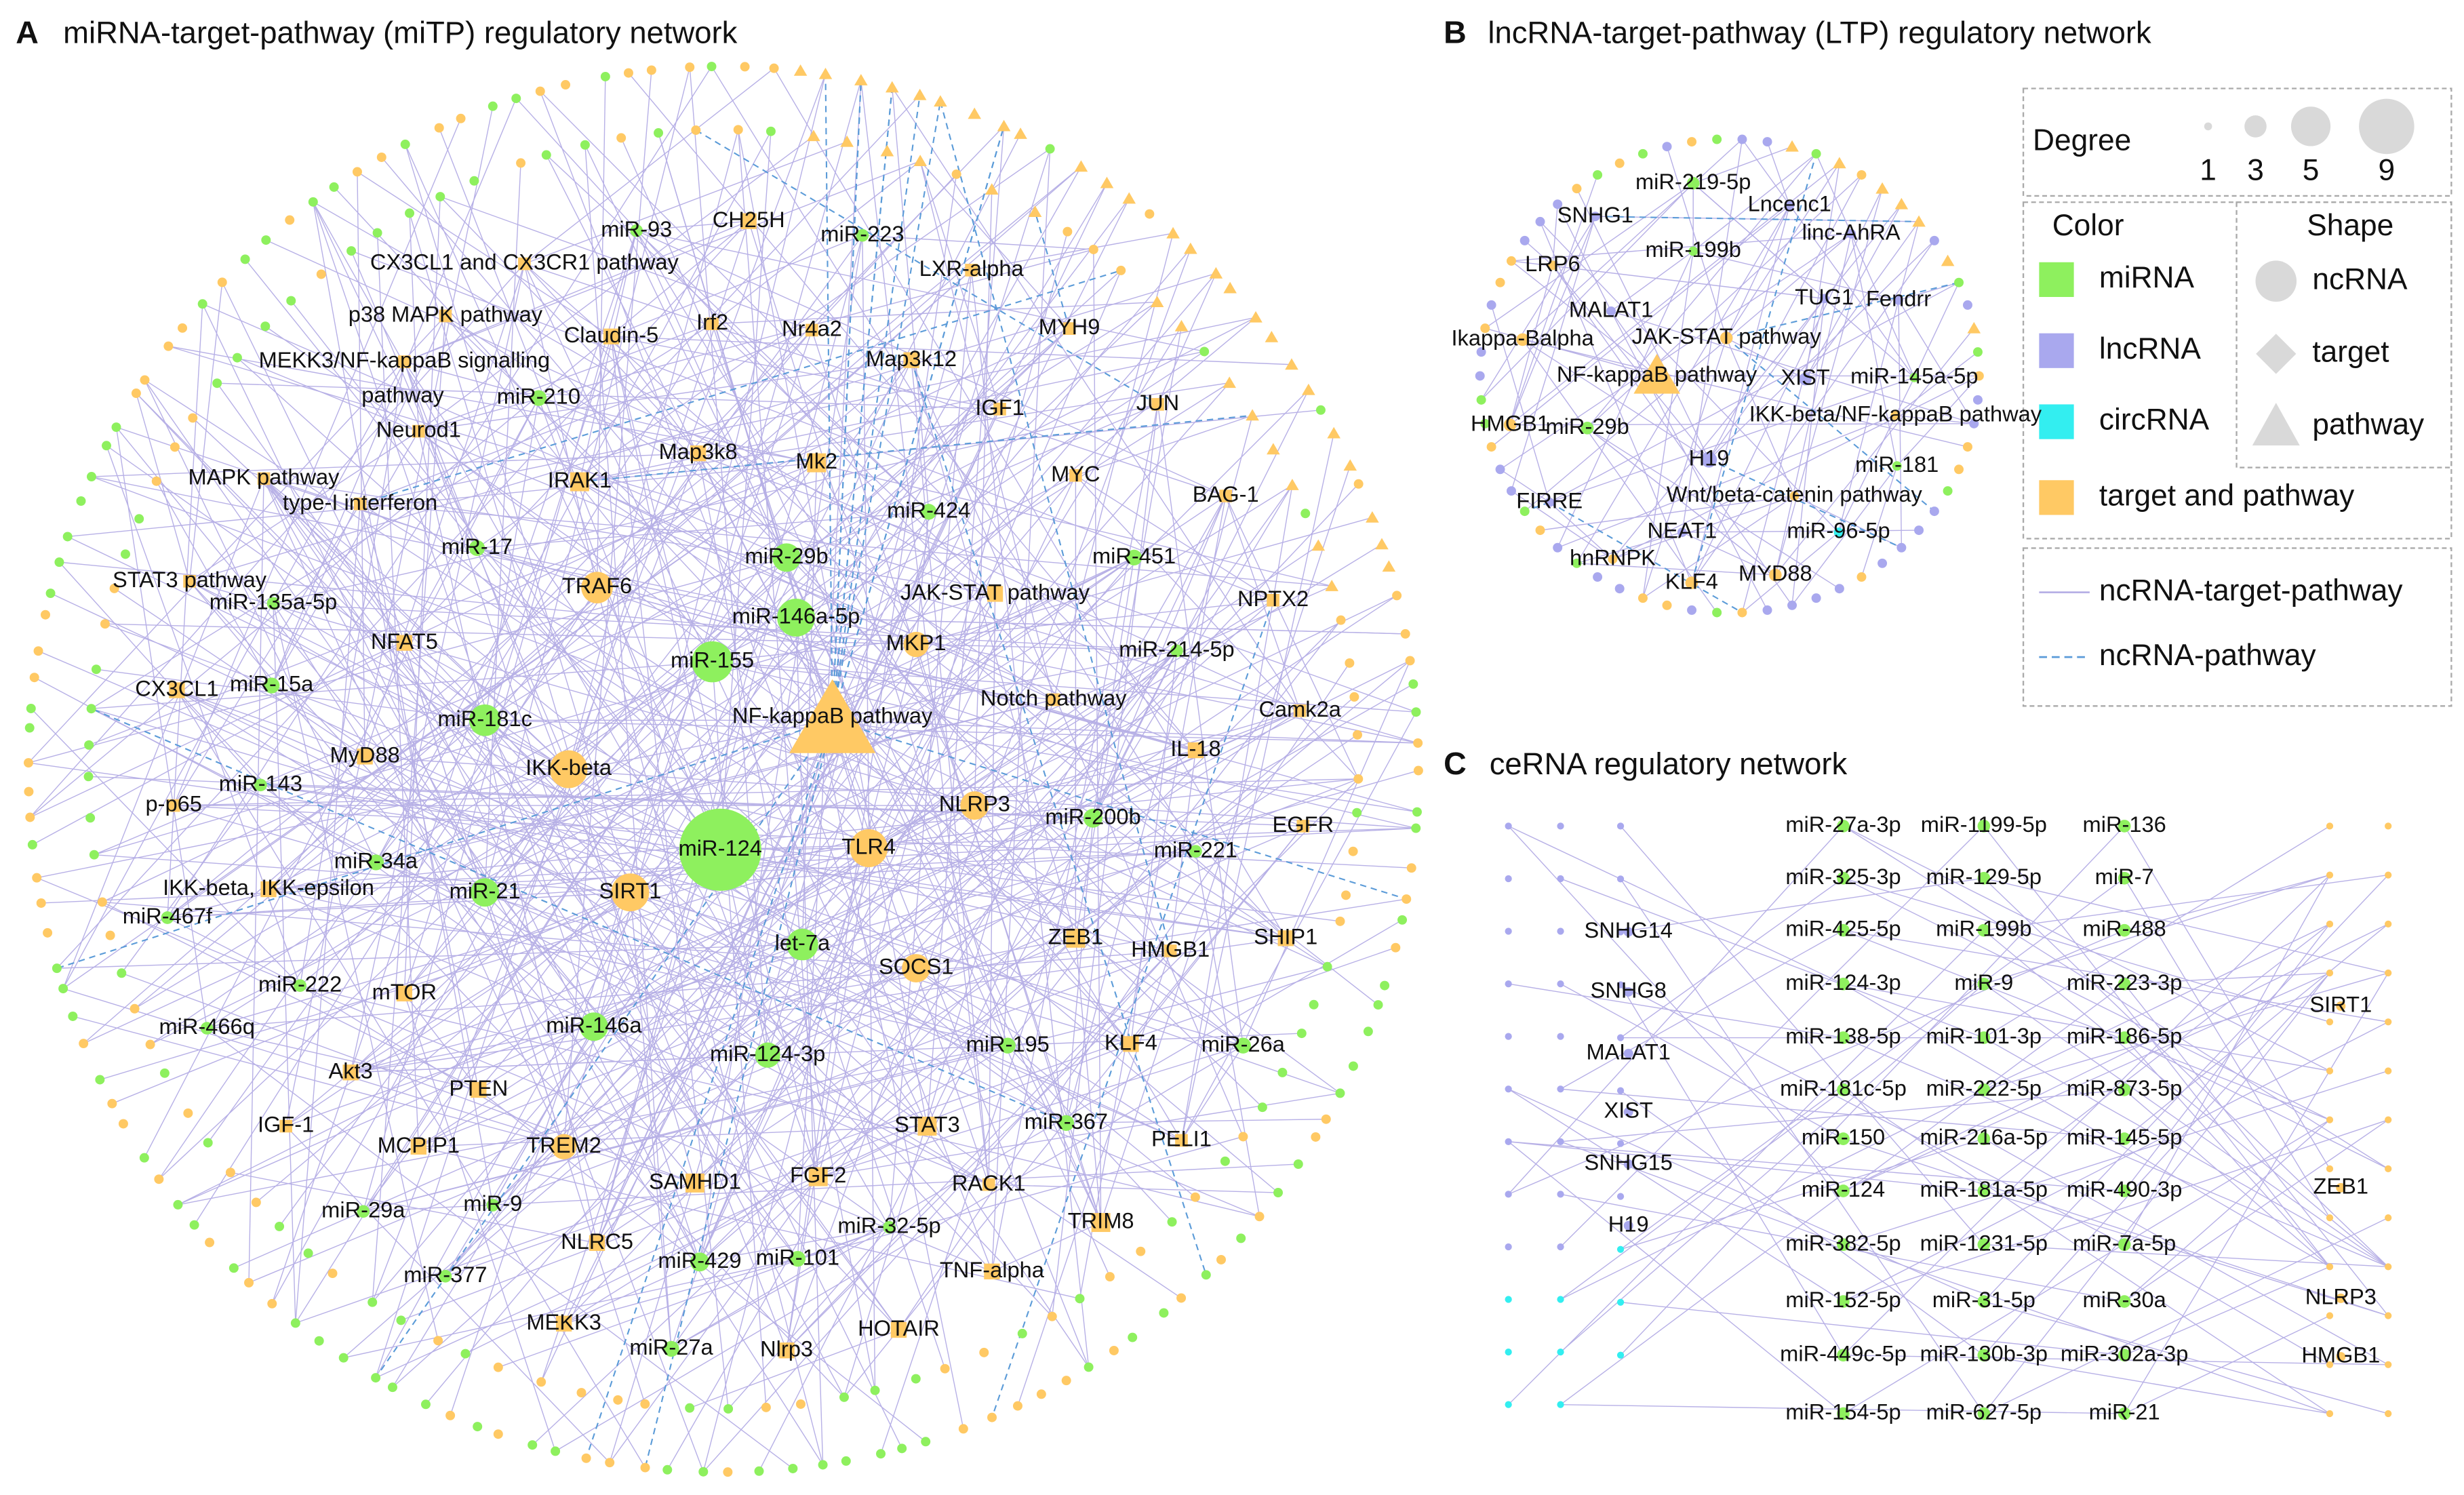  I want to click on label: miR-627-5p, so click(1984, 1411).